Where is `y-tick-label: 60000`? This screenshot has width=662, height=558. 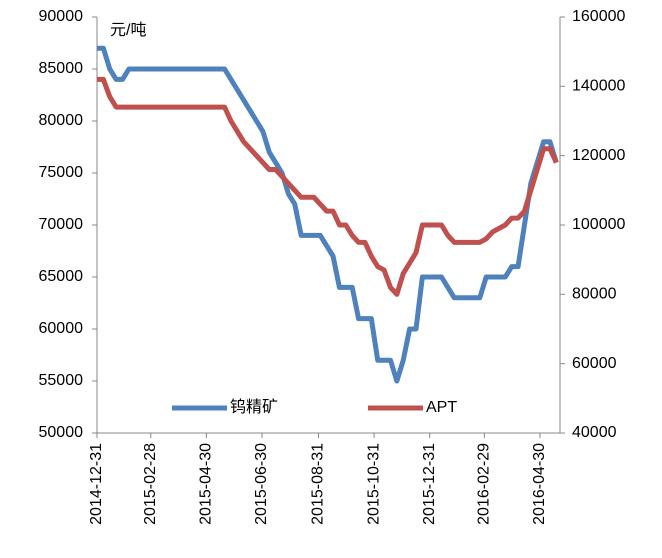 y-tick-label: 60000 is located at coordinates (61, 328).